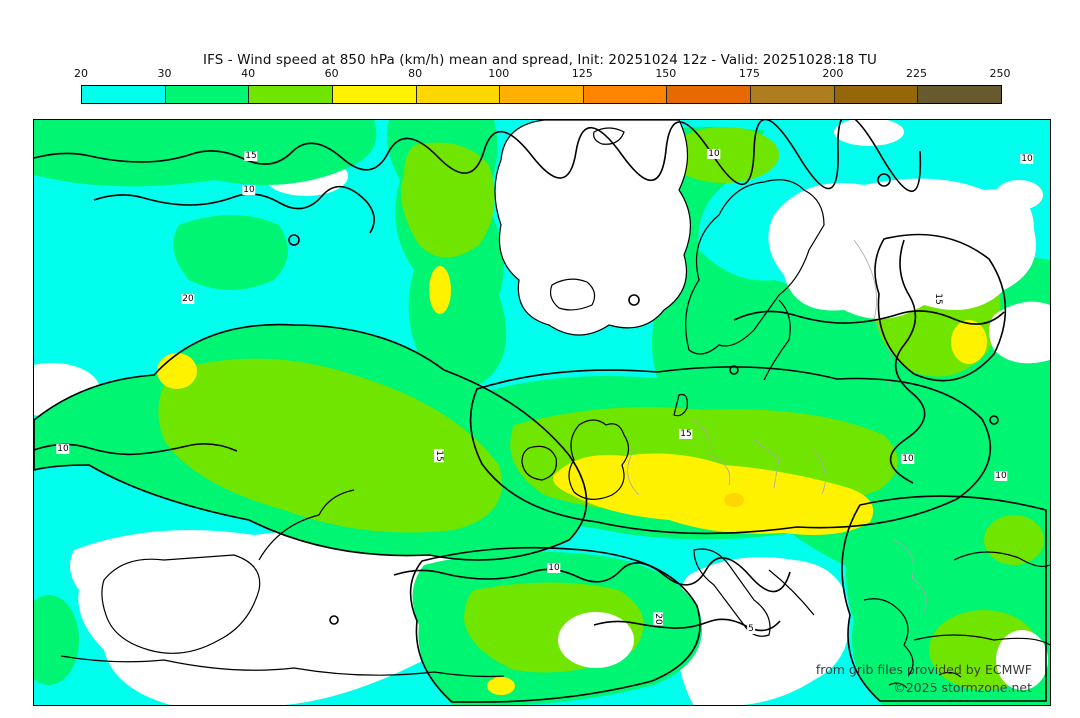 This screenshot has width=1080, height=718. Describe the element at coordinates (81, 73) in the screenshot. I see `colorbar-tick: 20` at that location.